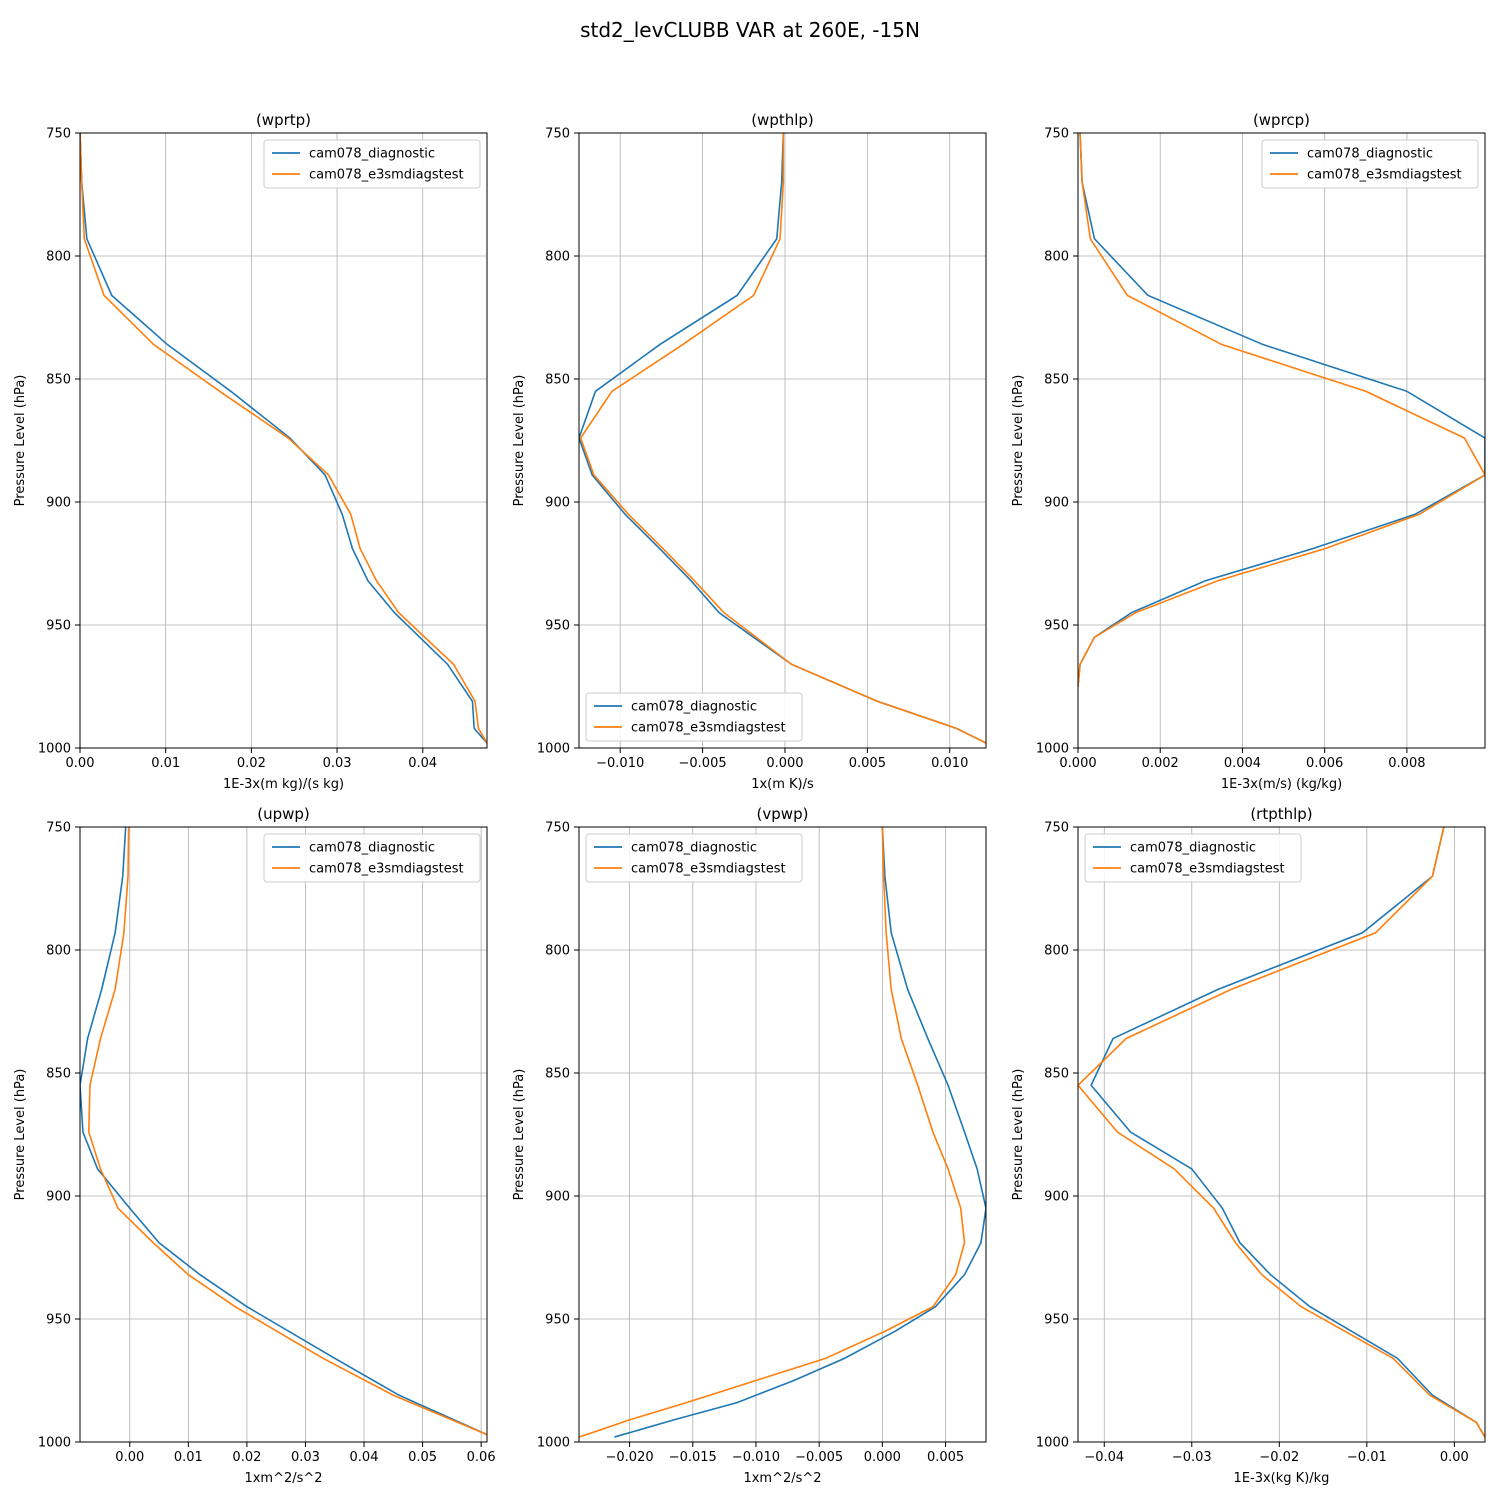 The width and height of the screenshot is (1500, 1500). What do you see at coordinates (1281, 120) in the screenshot?
I see `panel-title: (wprcp)` at bounding box center [1281, 120].